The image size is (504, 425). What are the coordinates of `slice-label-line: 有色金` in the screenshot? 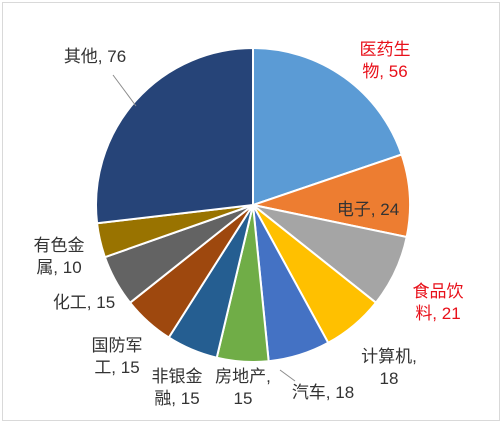 It's located at (59, 245).